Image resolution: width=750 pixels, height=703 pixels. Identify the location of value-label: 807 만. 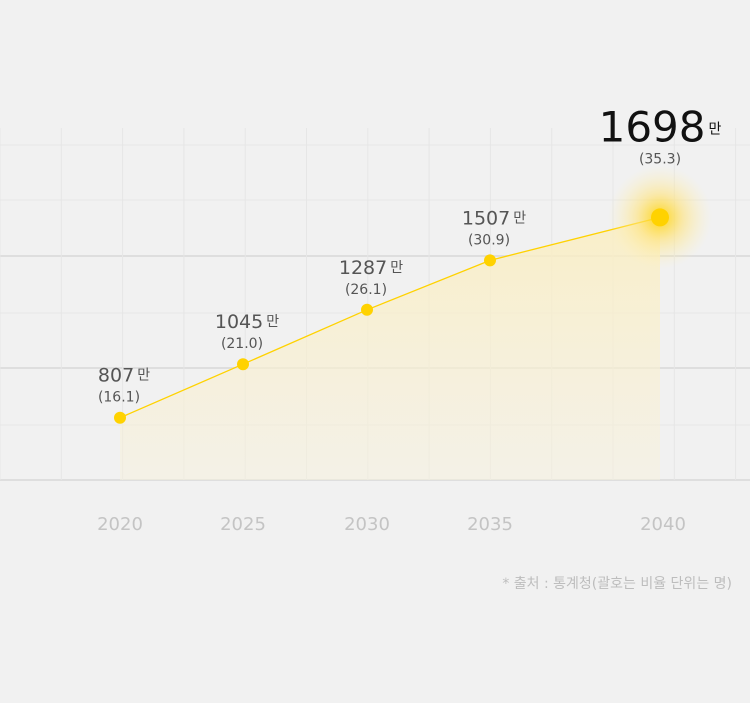
(124, 375).